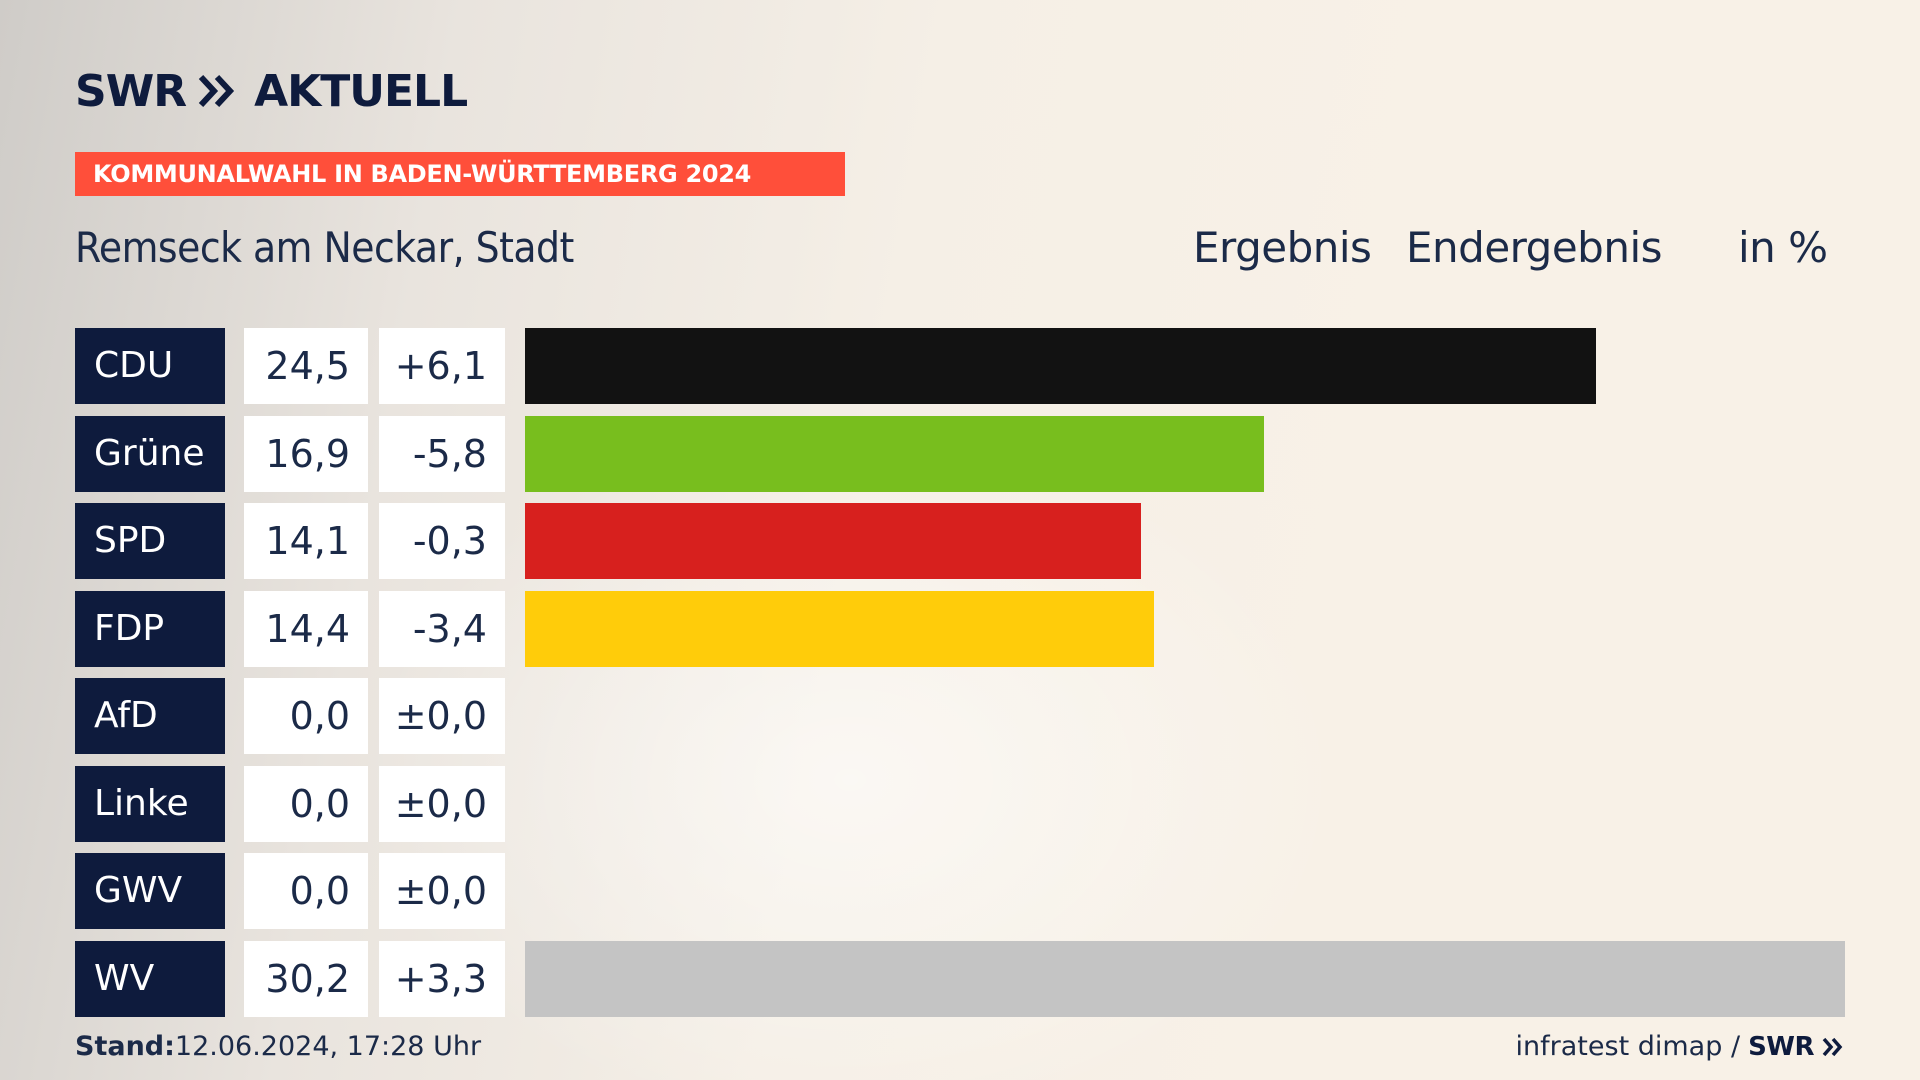 The width and height of the screenshot is (1920, 1080). Describe the element at coordinates (150, 716) in the screenshot. I see `party-label: AfD` at that location.